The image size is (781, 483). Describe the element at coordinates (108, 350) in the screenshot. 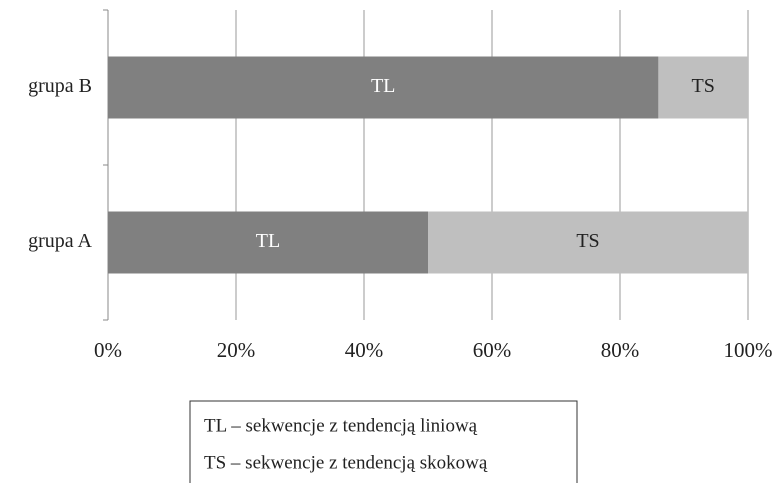

I see `x-tick-label: 0%` at that location.